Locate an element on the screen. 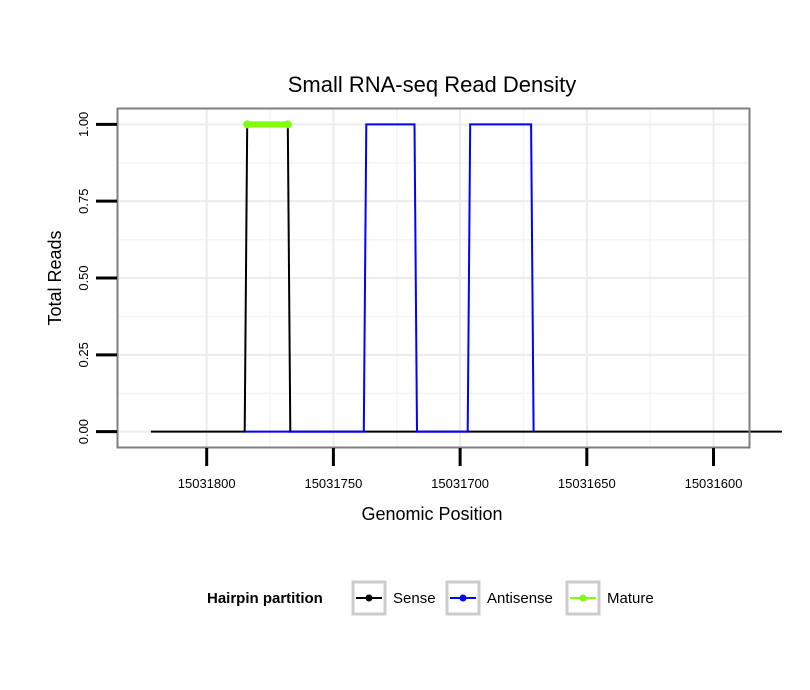 The width and height of the screenshot is (810, 690). y-axis-title: Total Reads is located at coordinates (55, 277).